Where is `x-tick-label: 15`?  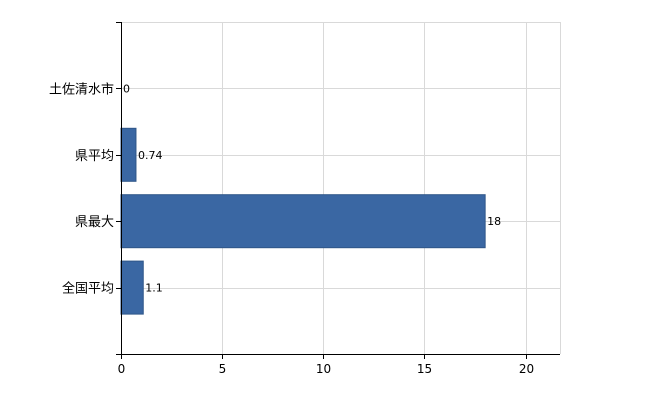
x-tick-label: 15 is located at coordinates (424, 369).